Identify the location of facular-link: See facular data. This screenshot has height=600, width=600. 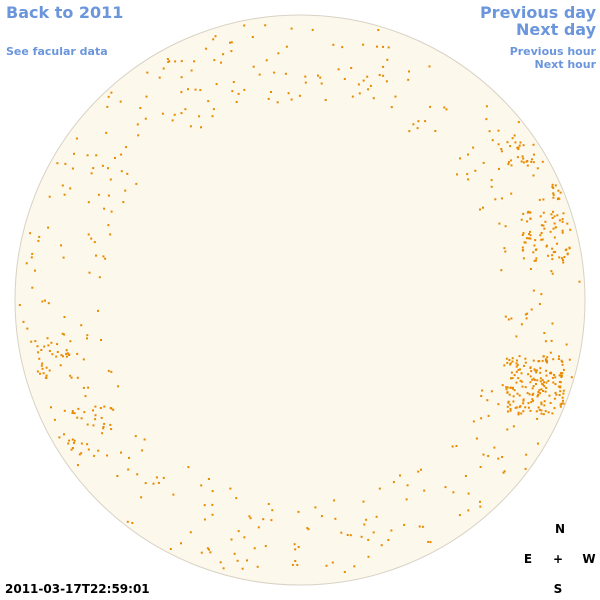
(57, 51).